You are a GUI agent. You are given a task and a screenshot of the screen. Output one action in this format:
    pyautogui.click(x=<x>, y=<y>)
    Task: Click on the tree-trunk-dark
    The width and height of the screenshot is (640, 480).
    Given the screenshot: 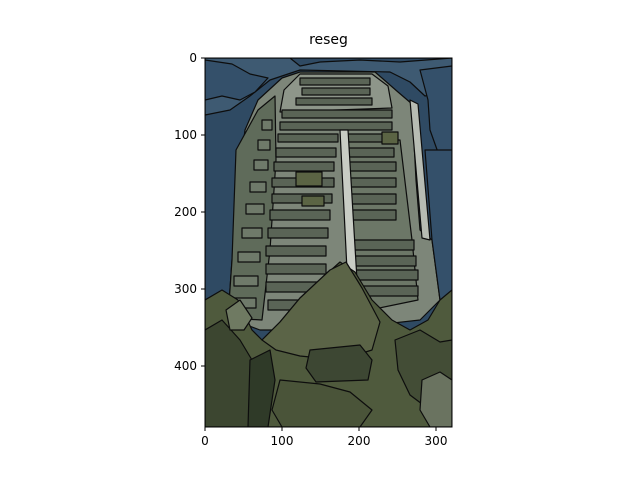 What is the action you would take?
    pyautogui.click(x=261, y=388)
    